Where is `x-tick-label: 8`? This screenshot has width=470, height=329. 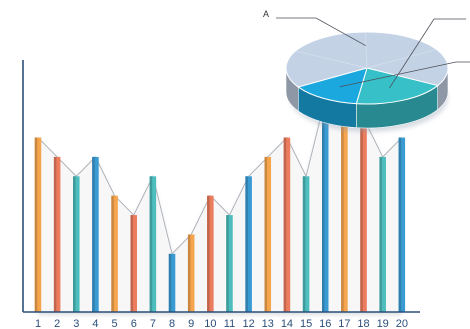 x-tick-label: 8 is located at coordinates (172, 323).